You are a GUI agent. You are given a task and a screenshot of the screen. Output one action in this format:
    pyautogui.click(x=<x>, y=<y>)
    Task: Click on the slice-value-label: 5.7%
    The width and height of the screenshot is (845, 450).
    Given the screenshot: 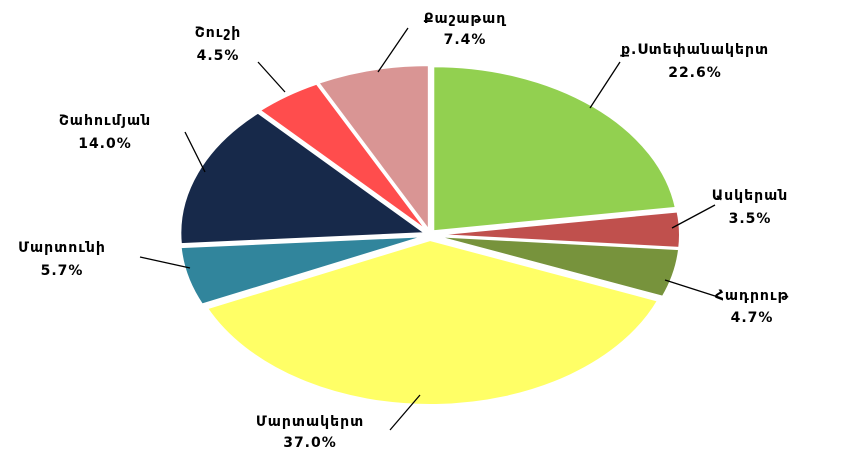 What is the action you would take?
    pyautogui.click(x=62, y=271)
    